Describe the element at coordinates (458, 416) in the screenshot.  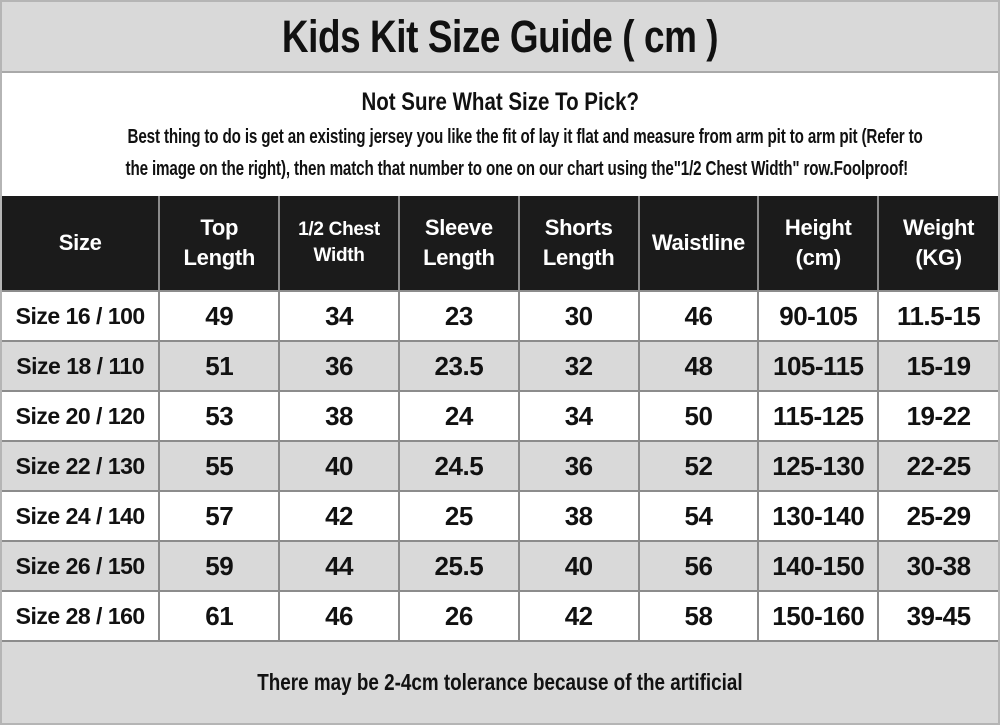
I see `value-cell: 24` at that location.